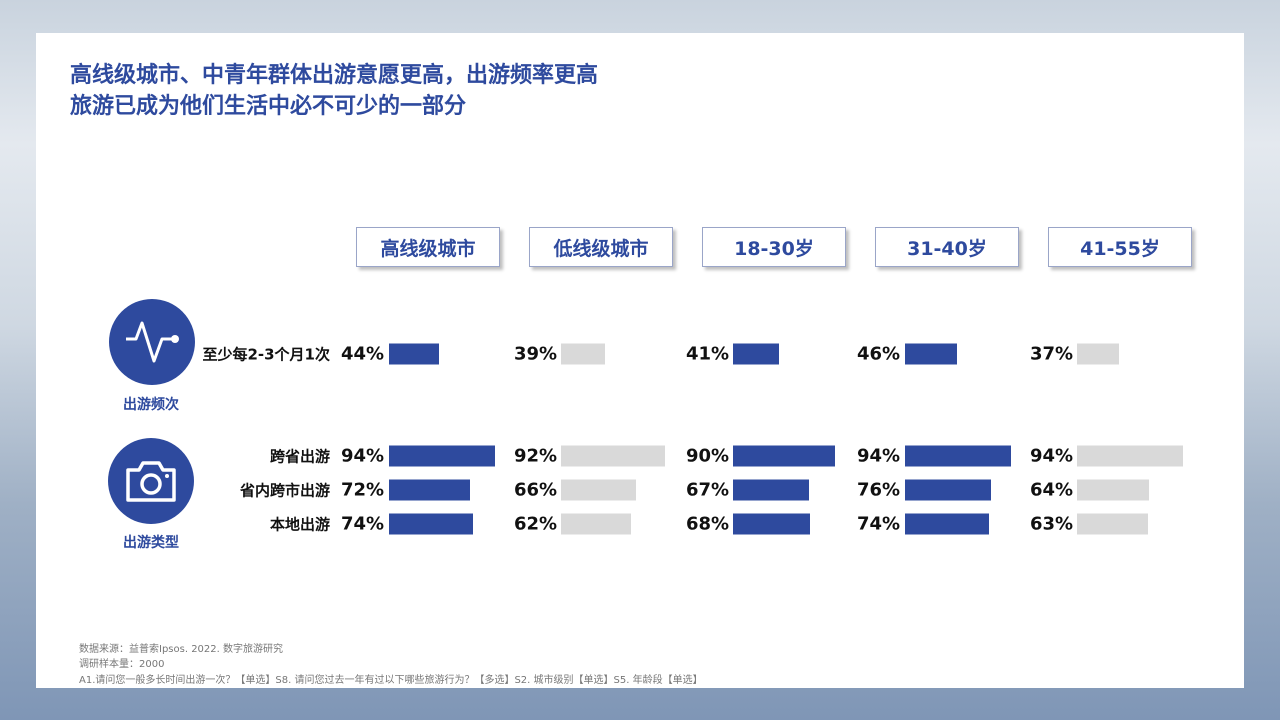 This screenshot has height=720, width=1280. I want to click on camera-icon, so click(151, 481).